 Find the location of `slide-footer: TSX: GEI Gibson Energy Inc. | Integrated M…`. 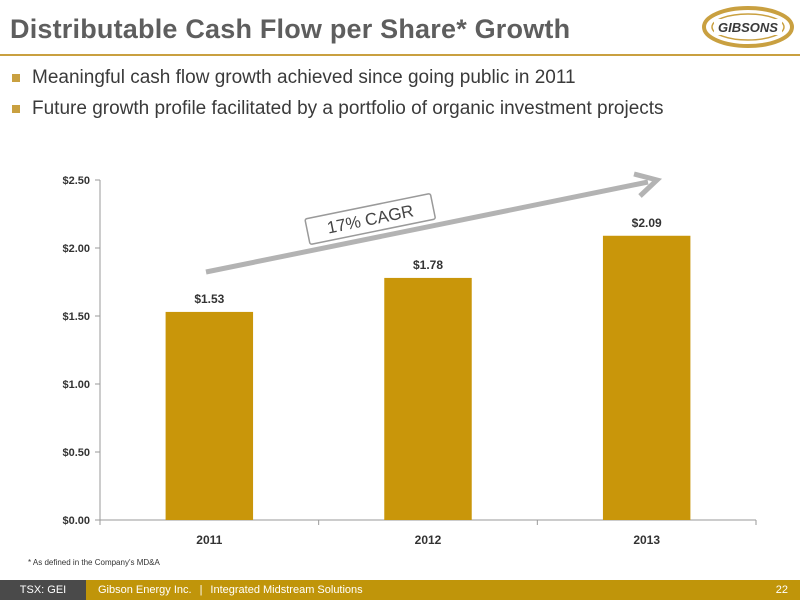

slide-footer: TSX: GEI Gibson Energy Inc. | Integrated M… is located at coordinates (400, 590).